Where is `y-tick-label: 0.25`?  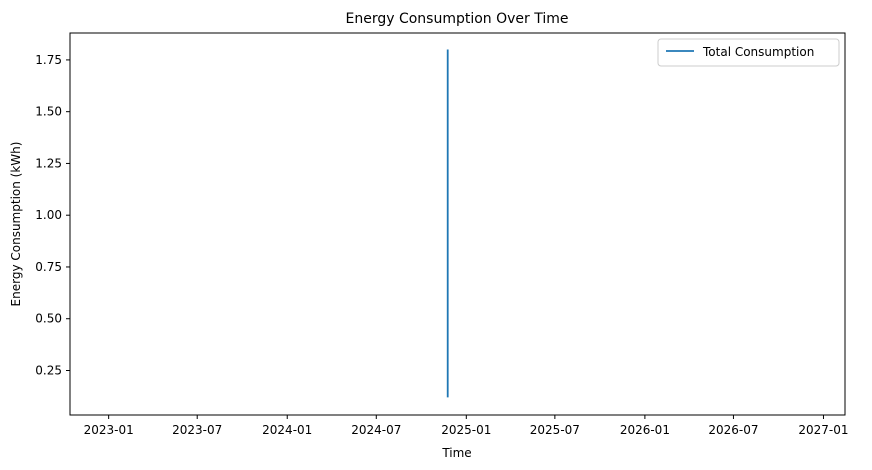 y-tick-label: 0.25 is located at coordinates (48, 370).